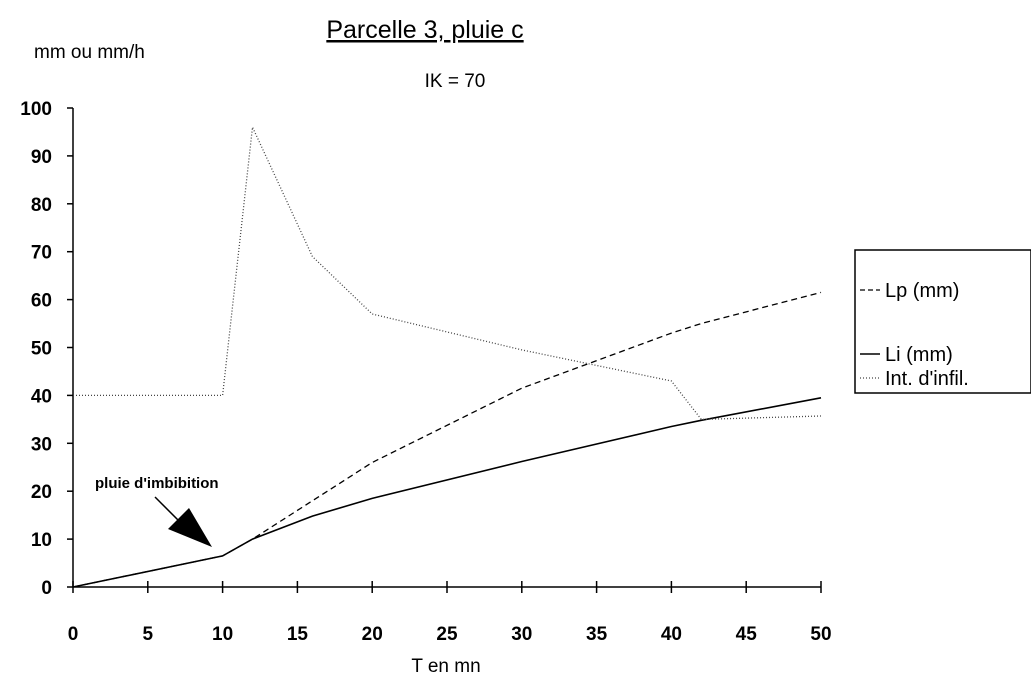  Describe the element at coordinates (157, 483) in the screenshot. I see `annotation-text: pluie d'imbibition` at that location.